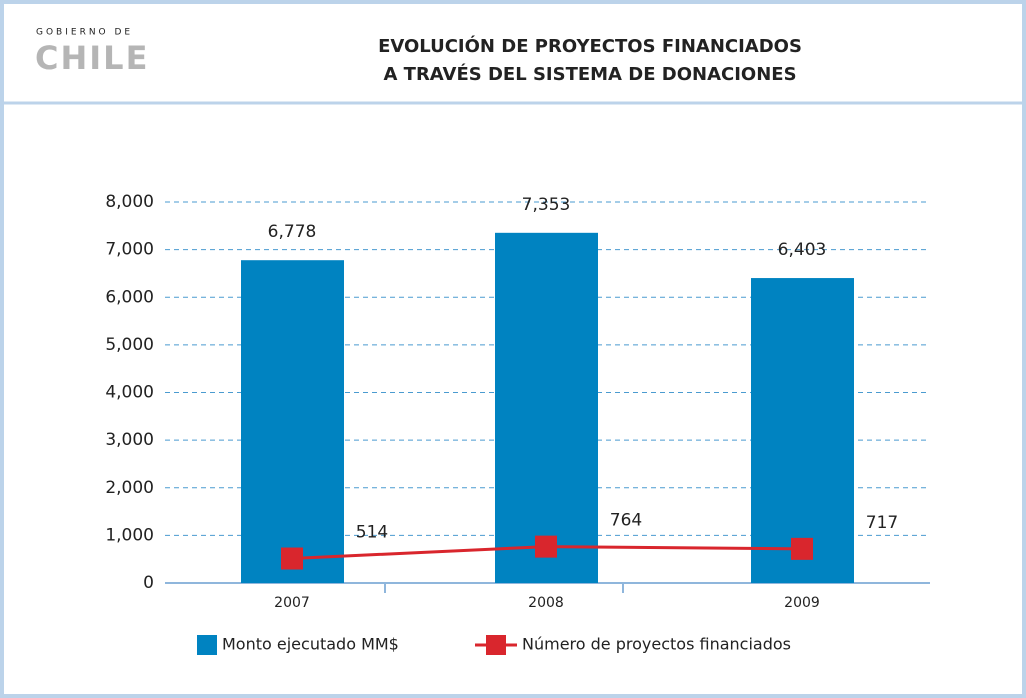  Describe the element at coordinates (129, 488) in the screenshot. I see `y-tick-label: 2,000` at that location.